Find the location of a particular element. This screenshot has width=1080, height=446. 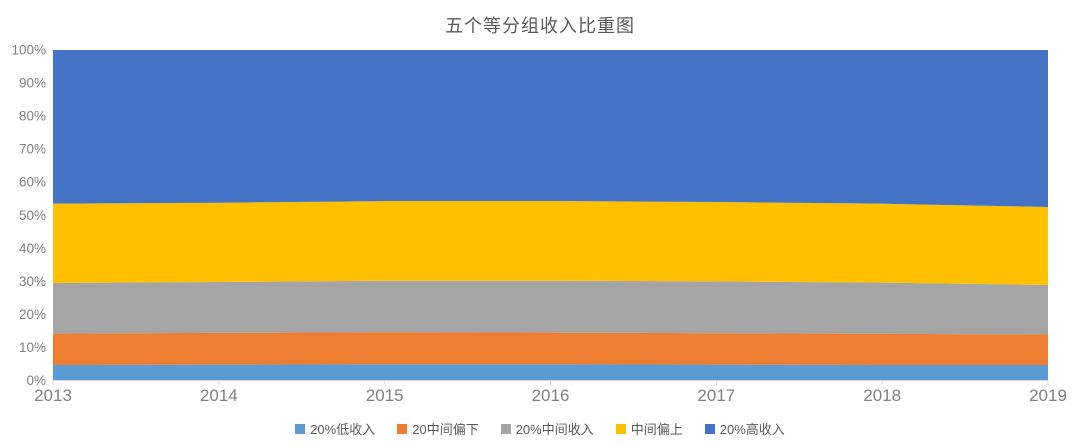

x-axis-label: 2017 is located at coordinates (716, 395).